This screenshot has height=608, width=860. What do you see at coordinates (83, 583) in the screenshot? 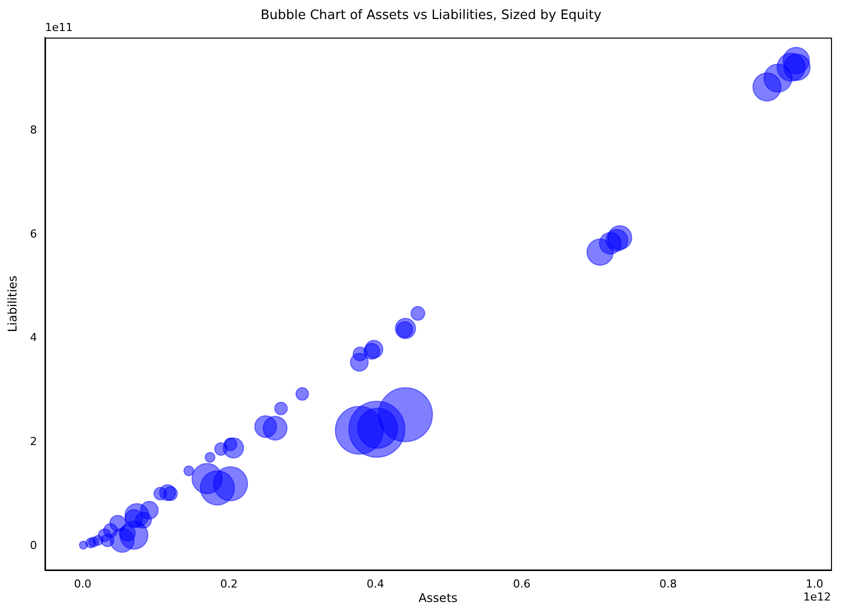
I see `x-tick-label: 0.0` at bounding box center [83, 583].